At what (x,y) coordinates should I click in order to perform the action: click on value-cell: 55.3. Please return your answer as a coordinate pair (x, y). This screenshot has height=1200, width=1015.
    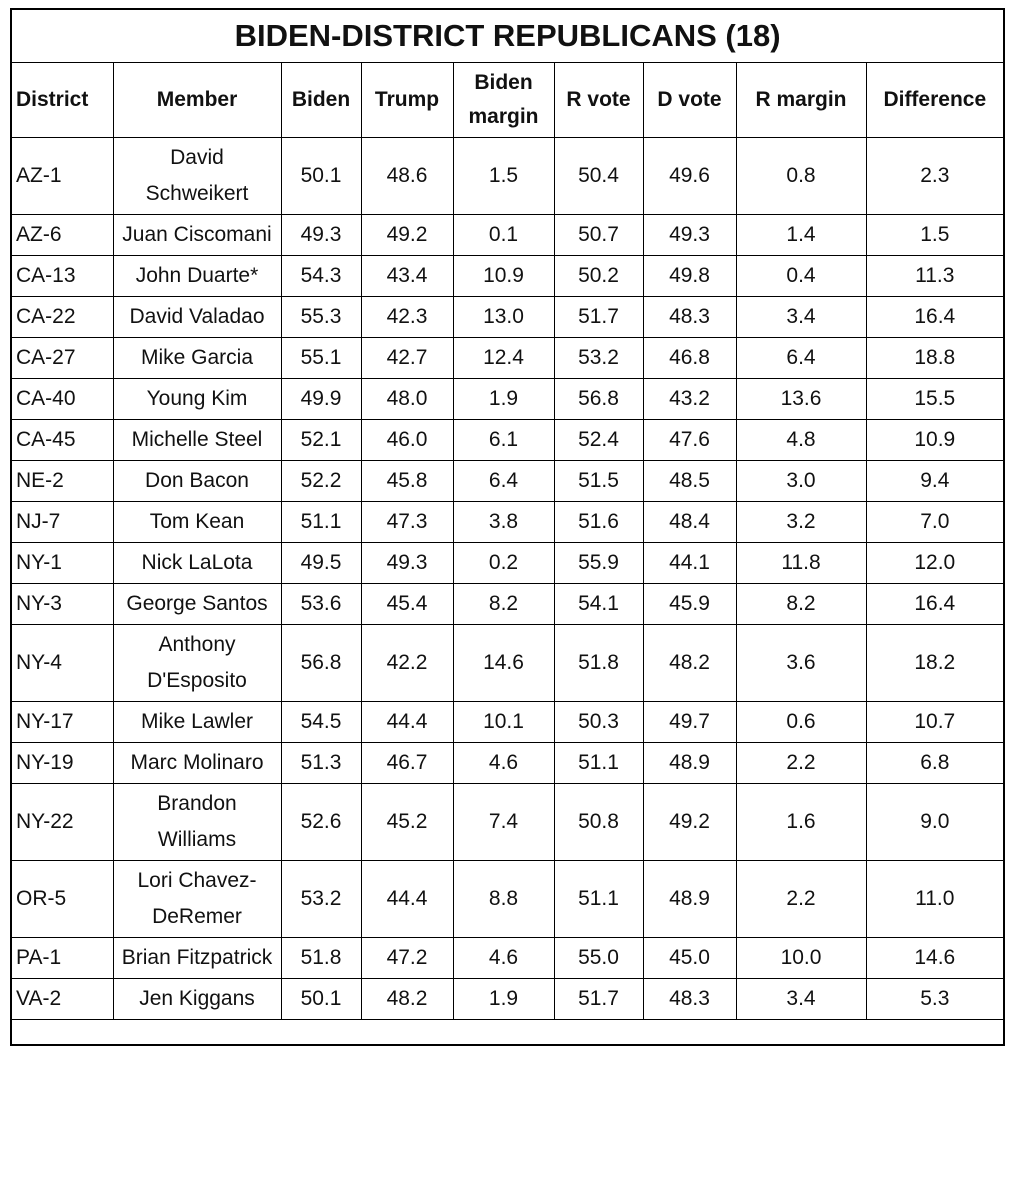
    Looking at the image, I should click on (321, 317).